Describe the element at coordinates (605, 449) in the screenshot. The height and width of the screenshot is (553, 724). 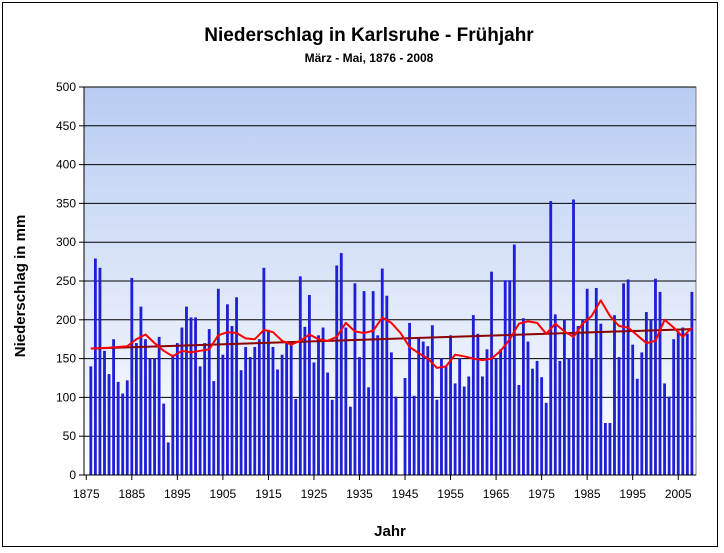
I see `bar-1989` at that location.